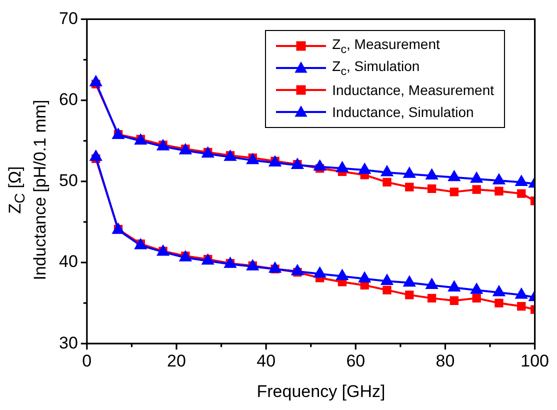 The image size is (557, 410). What do you see at coordinates (321, 392) in the screenshot?
I see `x-axis-title: Frequency [GHz]` at bounding box center [321, 392].